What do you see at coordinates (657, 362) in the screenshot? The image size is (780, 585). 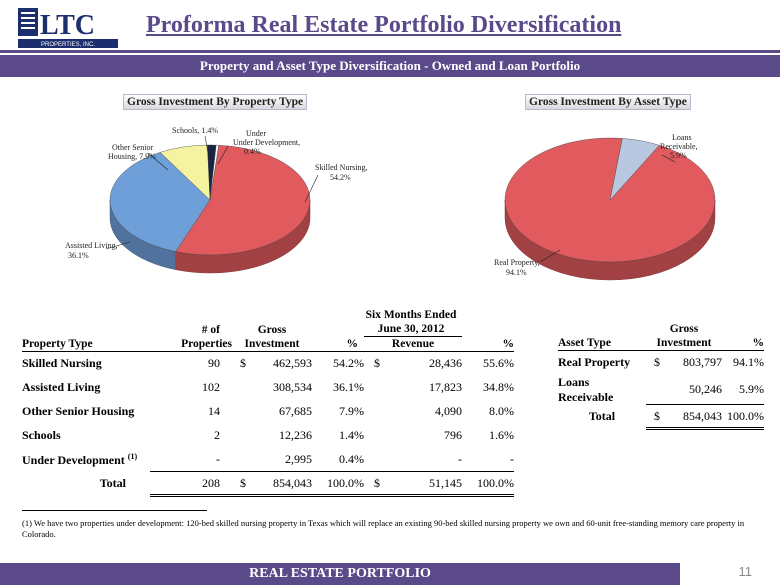 I see `asset-row-cur: $` at bounding box center [657, 362].